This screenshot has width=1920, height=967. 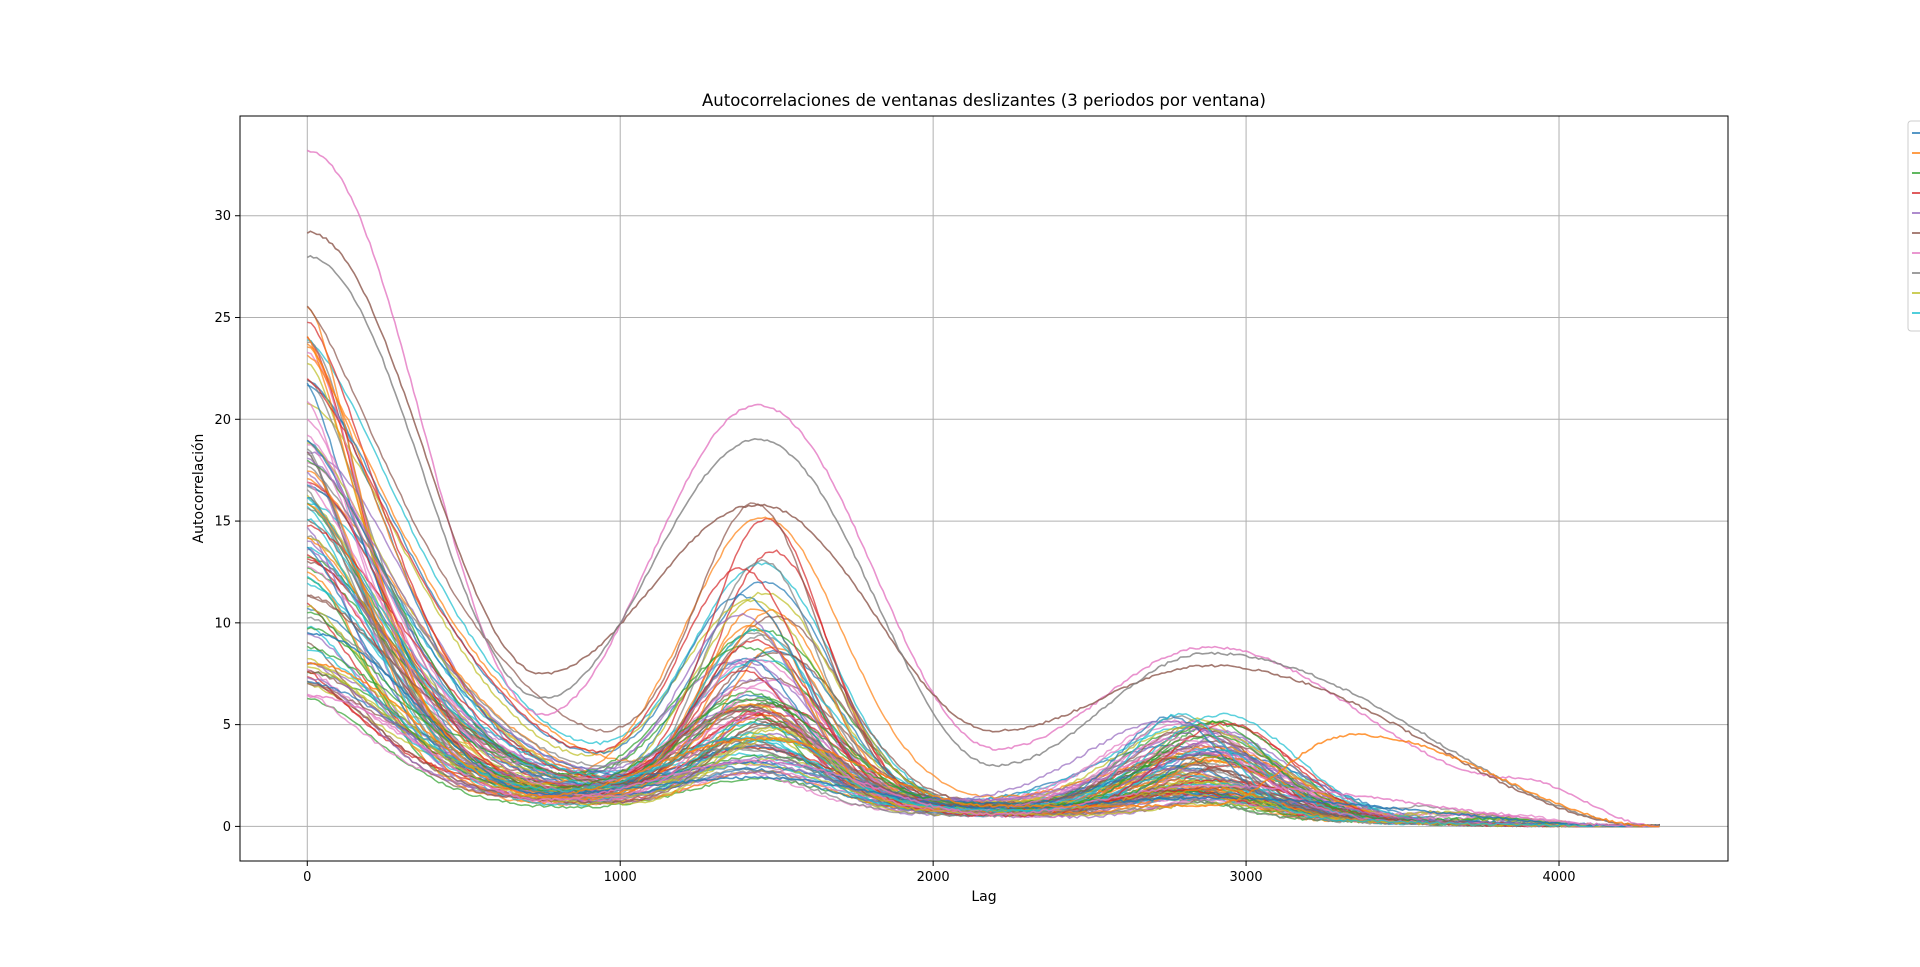 I want to click on series-line, so click(x=983, y=738).